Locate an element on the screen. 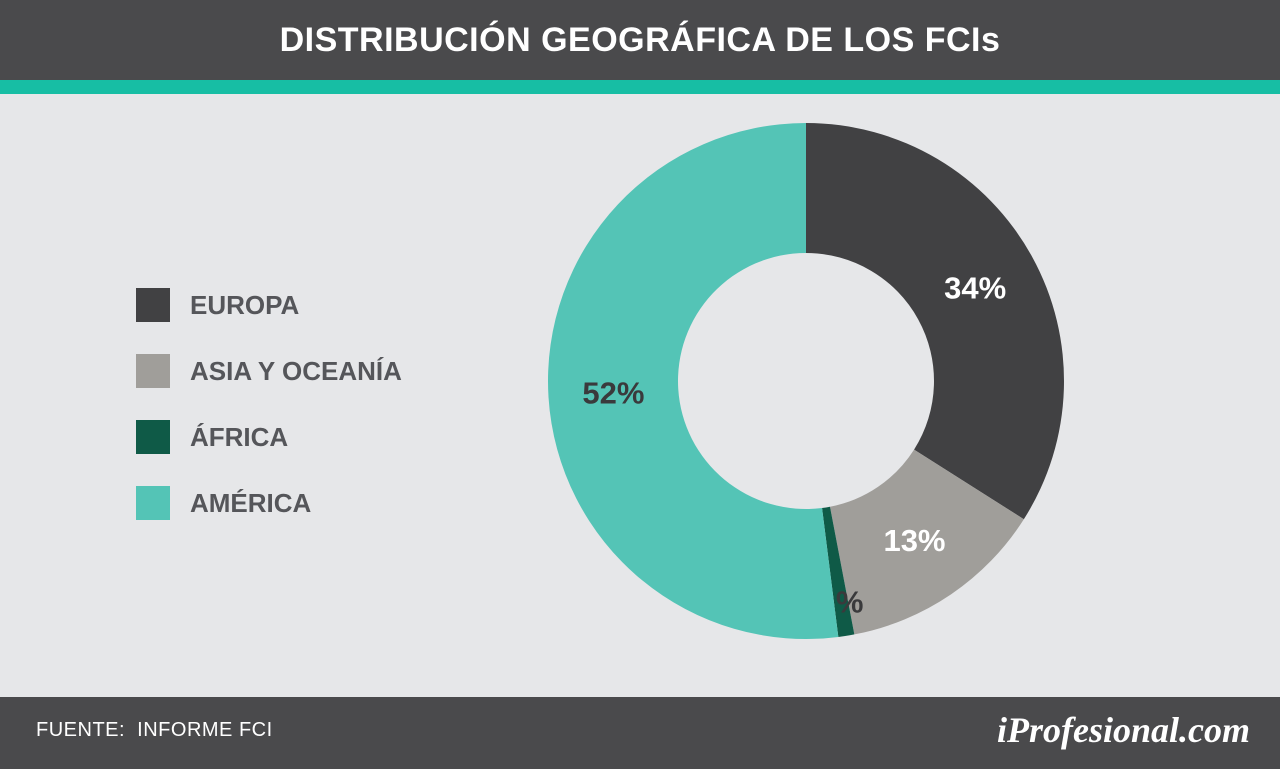 Image resolution: width=1280 pixels, height=769 pixels. legend-item: ÁFRICA is located at coordinates (269, 437).